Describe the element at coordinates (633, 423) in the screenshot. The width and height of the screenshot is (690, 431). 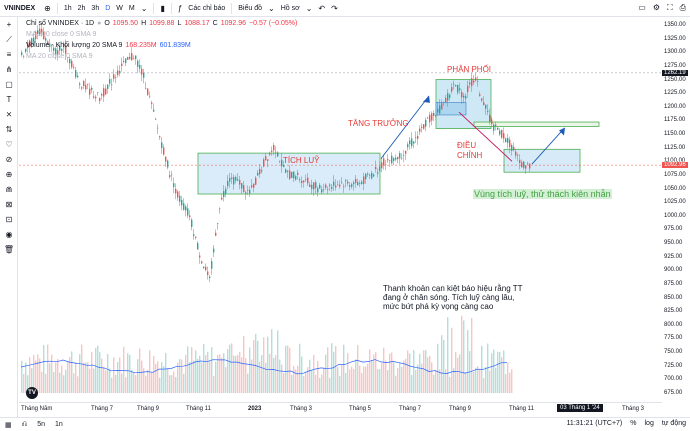
I see `percent-toggle: %` at that location.